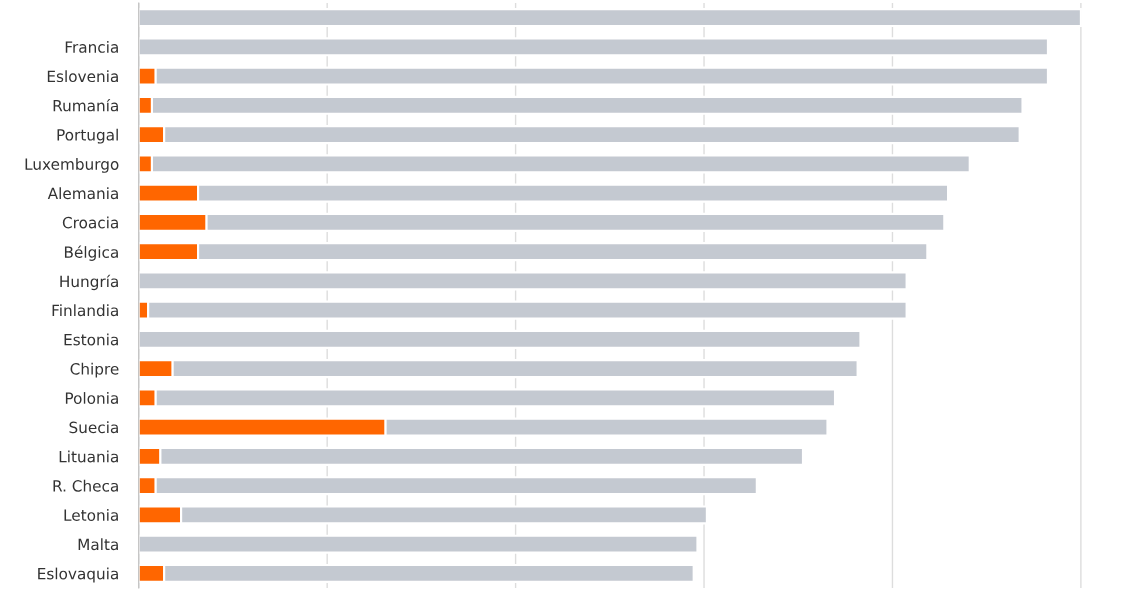 The height and width of the screenshot is (591, 1128). I want to click on y-tick-label: Eslovaquia, so click(78, 575).